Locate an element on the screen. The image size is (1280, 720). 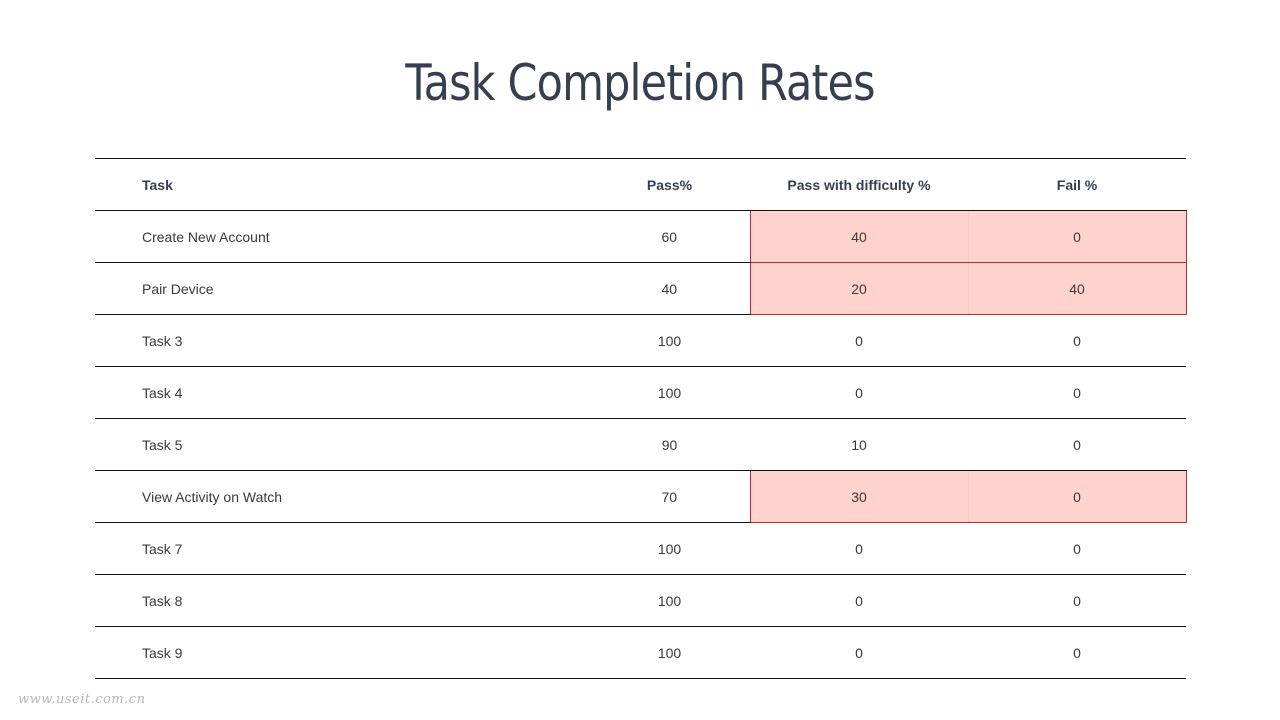
pass-value: 40 is located at coordinates (669, 288).